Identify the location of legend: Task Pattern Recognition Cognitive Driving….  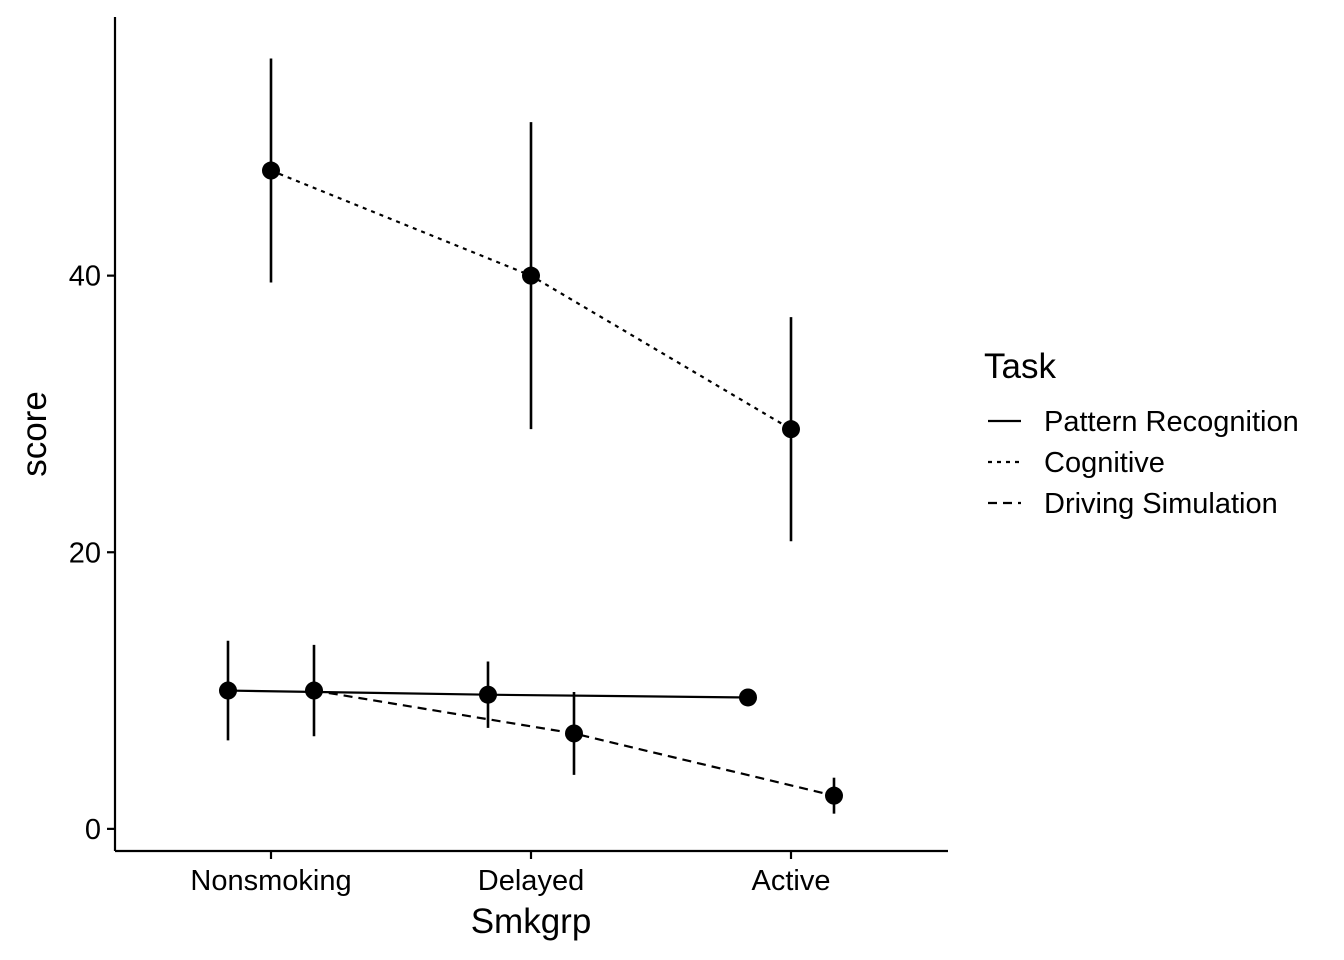
(1141, 433).